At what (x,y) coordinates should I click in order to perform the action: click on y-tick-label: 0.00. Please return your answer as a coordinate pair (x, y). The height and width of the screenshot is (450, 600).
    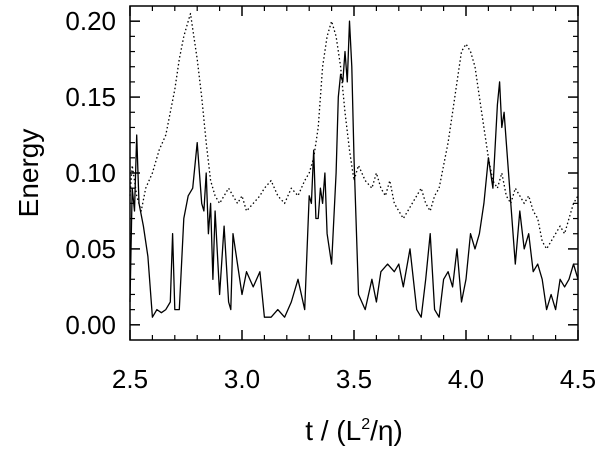
    Looking at the image, I should click on (90, 325).